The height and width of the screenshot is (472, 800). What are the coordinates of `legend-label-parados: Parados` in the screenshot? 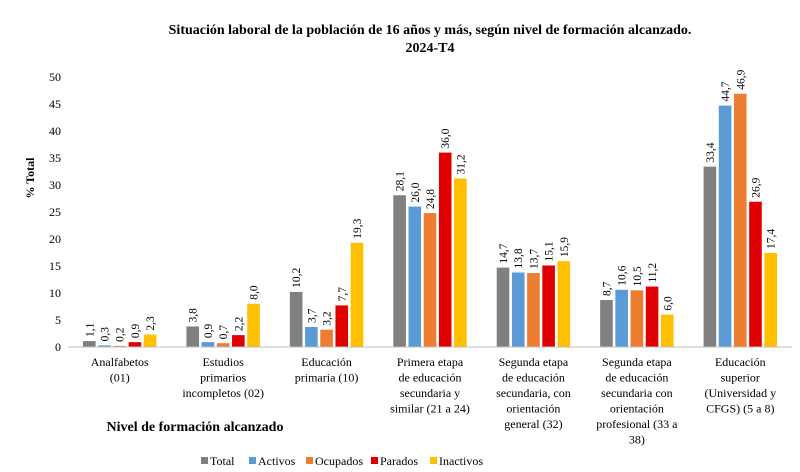 It's located at (399, 461).